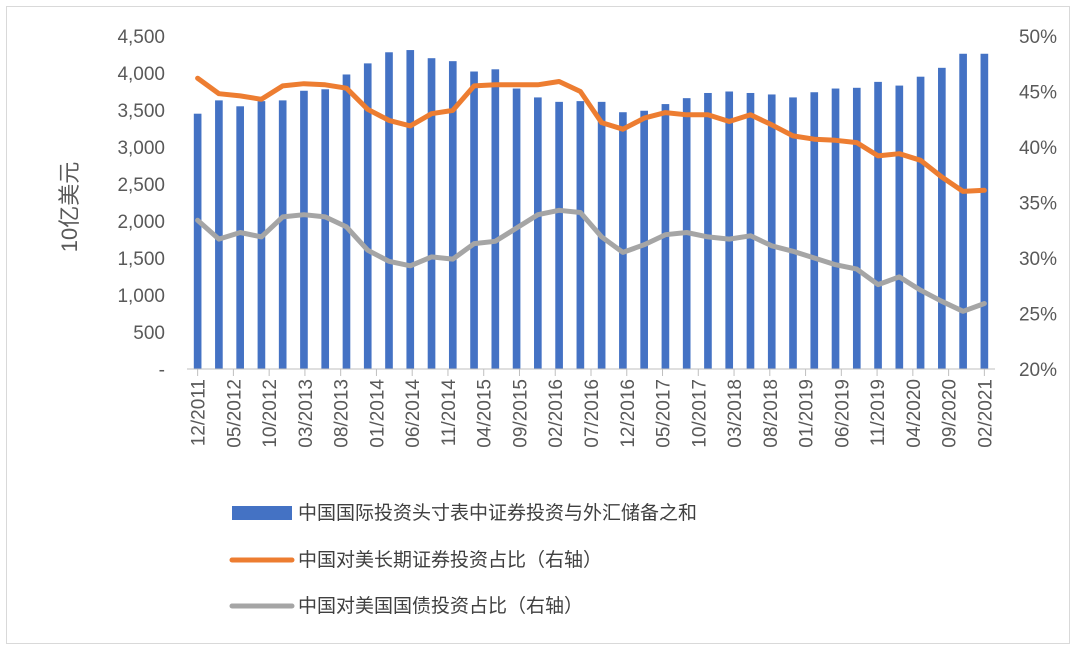  I want to click on y-left-tick-label: 500, so click(149, 333).